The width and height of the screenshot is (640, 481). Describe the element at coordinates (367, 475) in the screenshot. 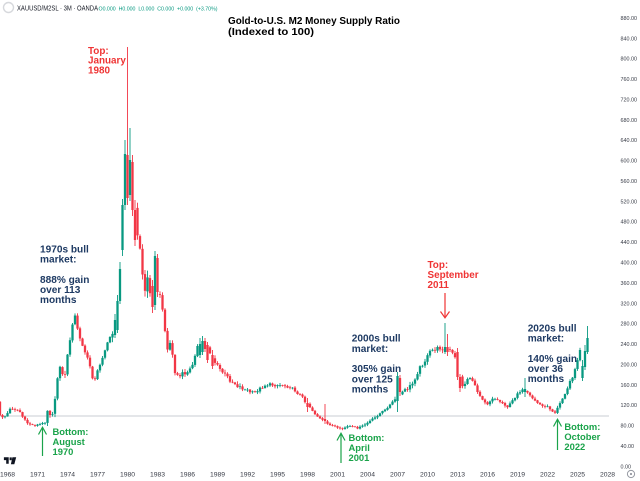

I see `svg-text: 2004` at that location.